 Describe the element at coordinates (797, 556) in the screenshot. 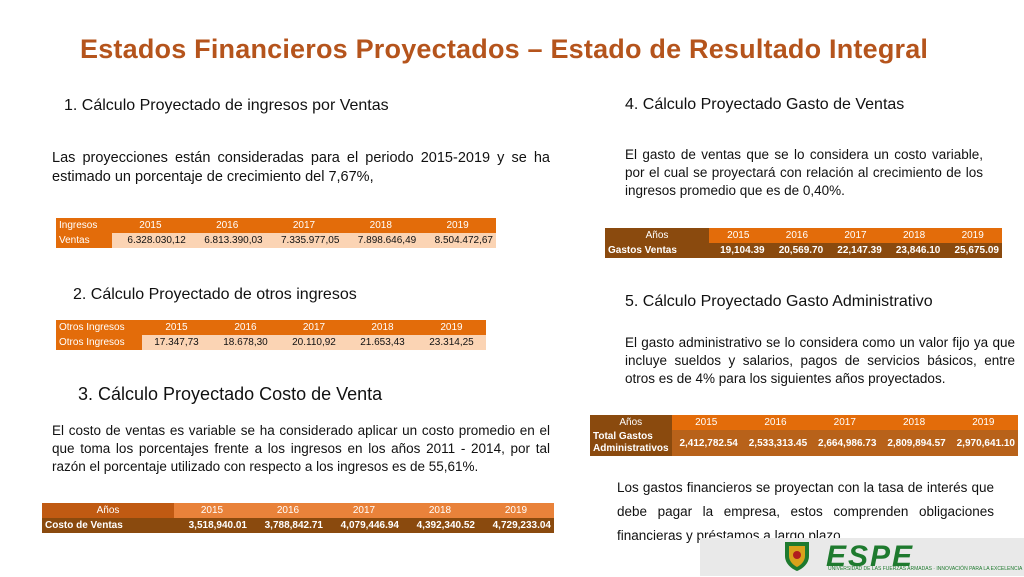

I see `espe-shield-icon` at that location.